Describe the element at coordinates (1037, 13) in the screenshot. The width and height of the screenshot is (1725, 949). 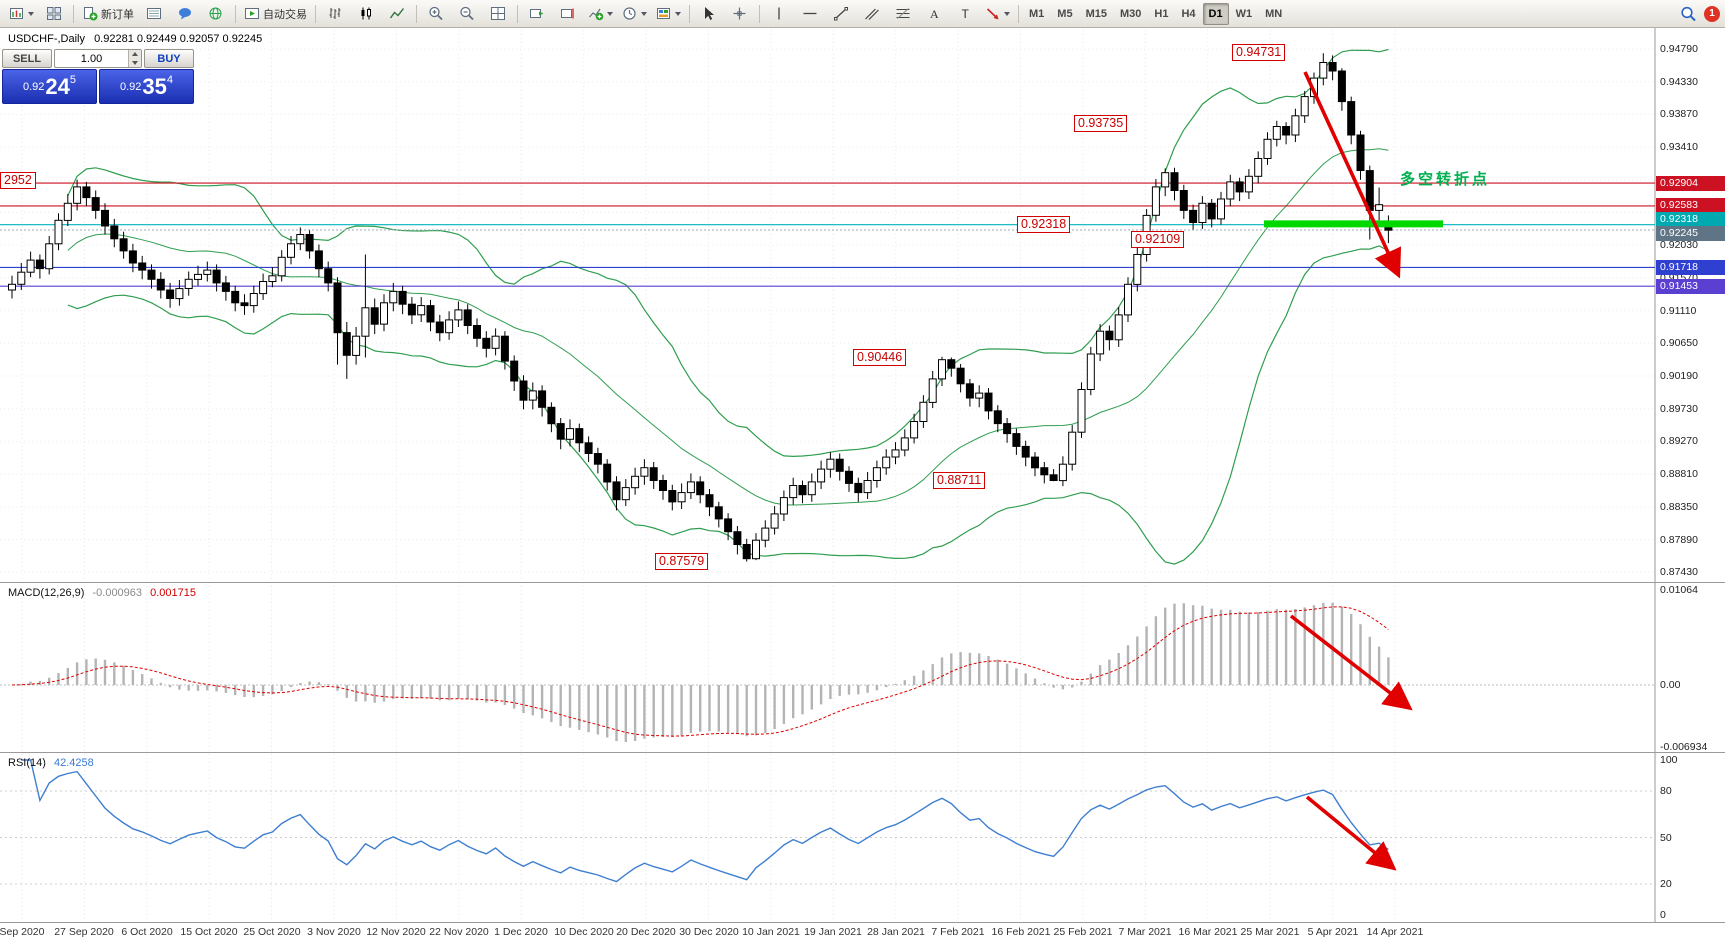
I see `timeframe-m1: M1` at that location.